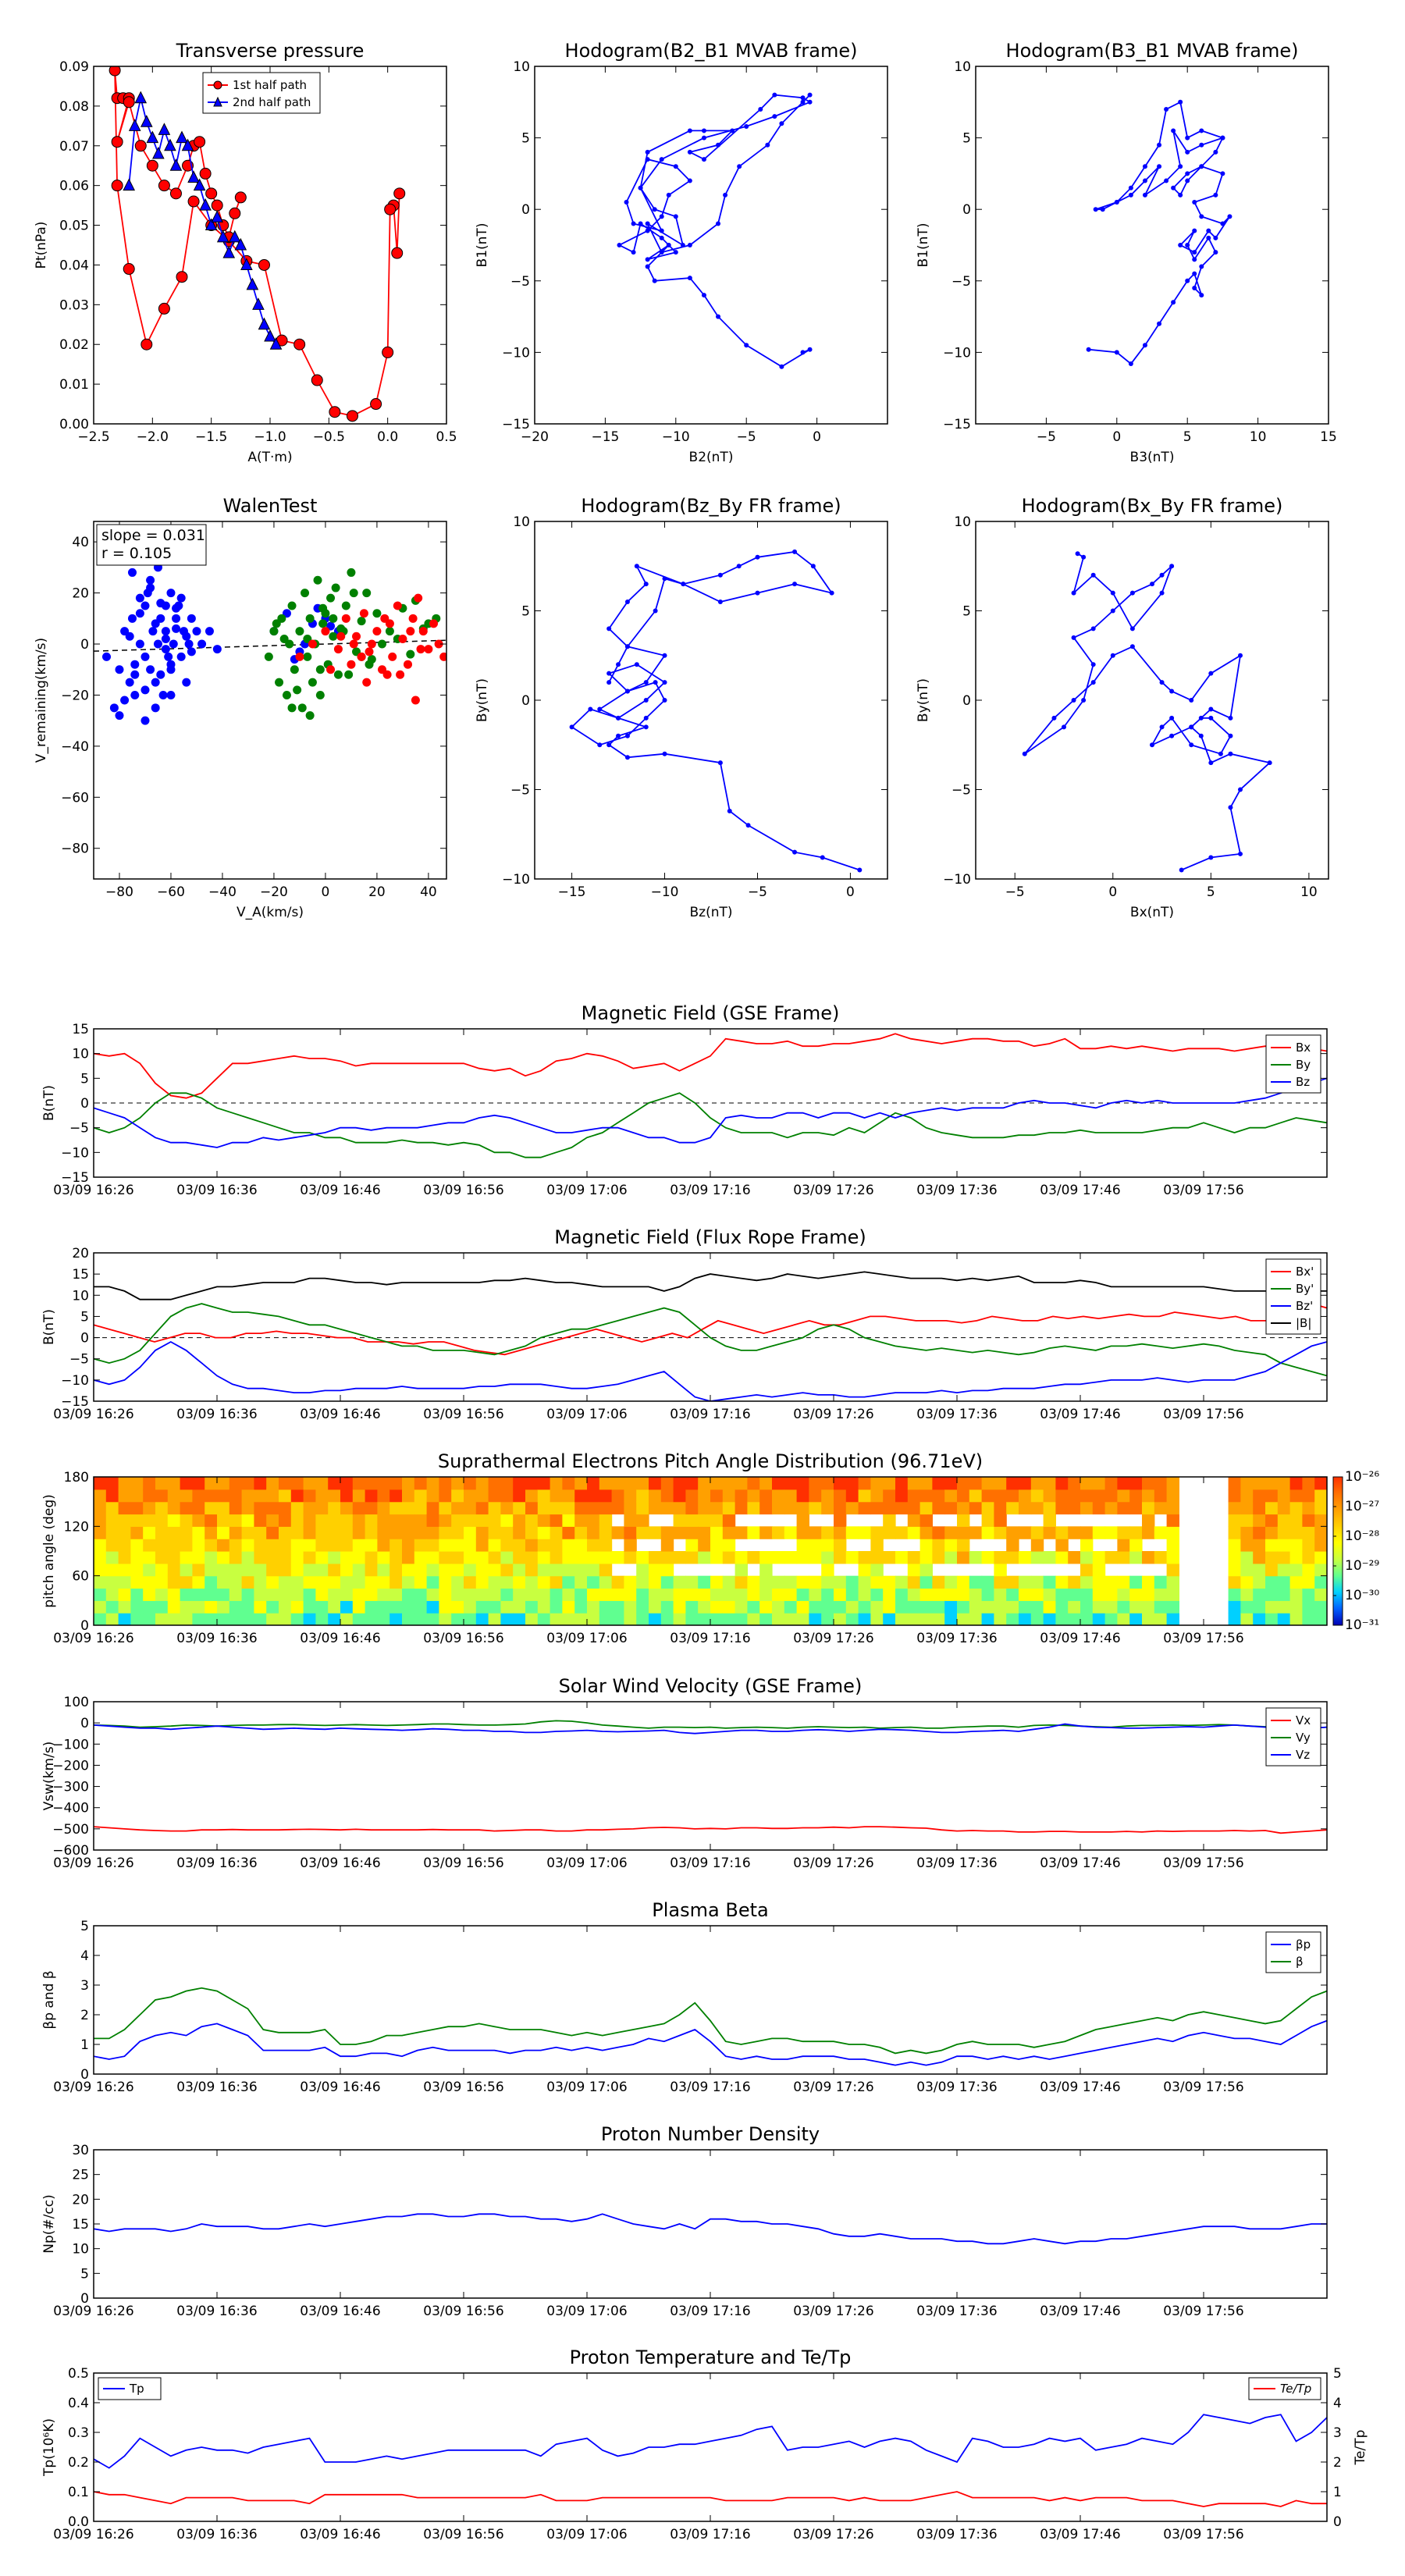  What do you see at coordinates (520, 791) in the screenshot?
I see `y-tick-label: −5` at bounding box center [520, 791].